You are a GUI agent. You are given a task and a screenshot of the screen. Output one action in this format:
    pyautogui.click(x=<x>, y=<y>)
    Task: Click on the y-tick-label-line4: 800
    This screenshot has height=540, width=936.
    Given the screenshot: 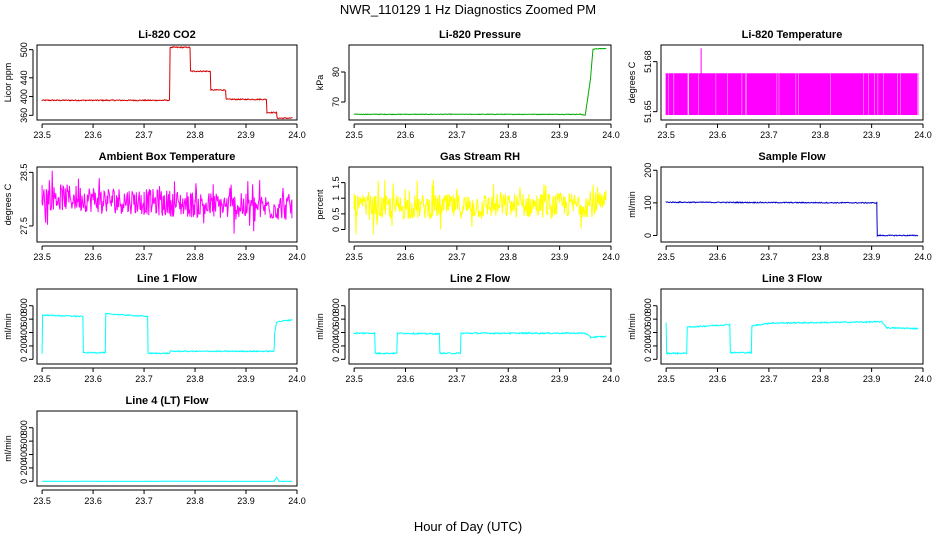 What is the action you would take?
    pyautogui.click(x=24, y=427)
    